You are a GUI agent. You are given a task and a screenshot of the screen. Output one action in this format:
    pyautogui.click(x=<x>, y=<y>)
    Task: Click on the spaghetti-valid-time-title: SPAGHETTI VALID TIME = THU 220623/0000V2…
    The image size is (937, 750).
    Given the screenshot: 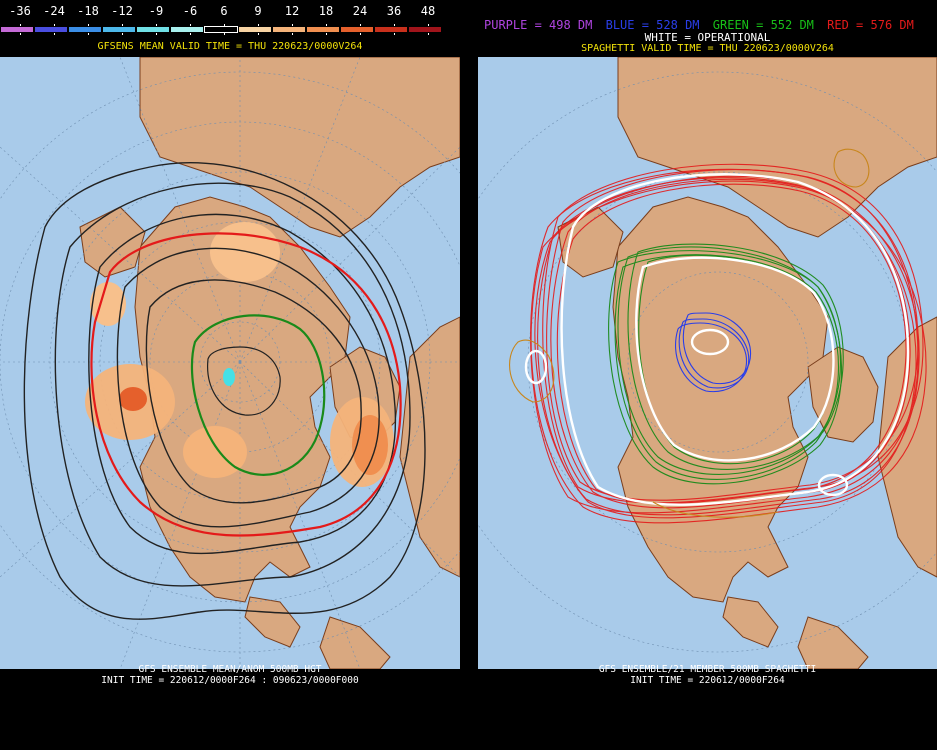 What is the action you would take?
    pyautogui.click(x=707, y=48)
    